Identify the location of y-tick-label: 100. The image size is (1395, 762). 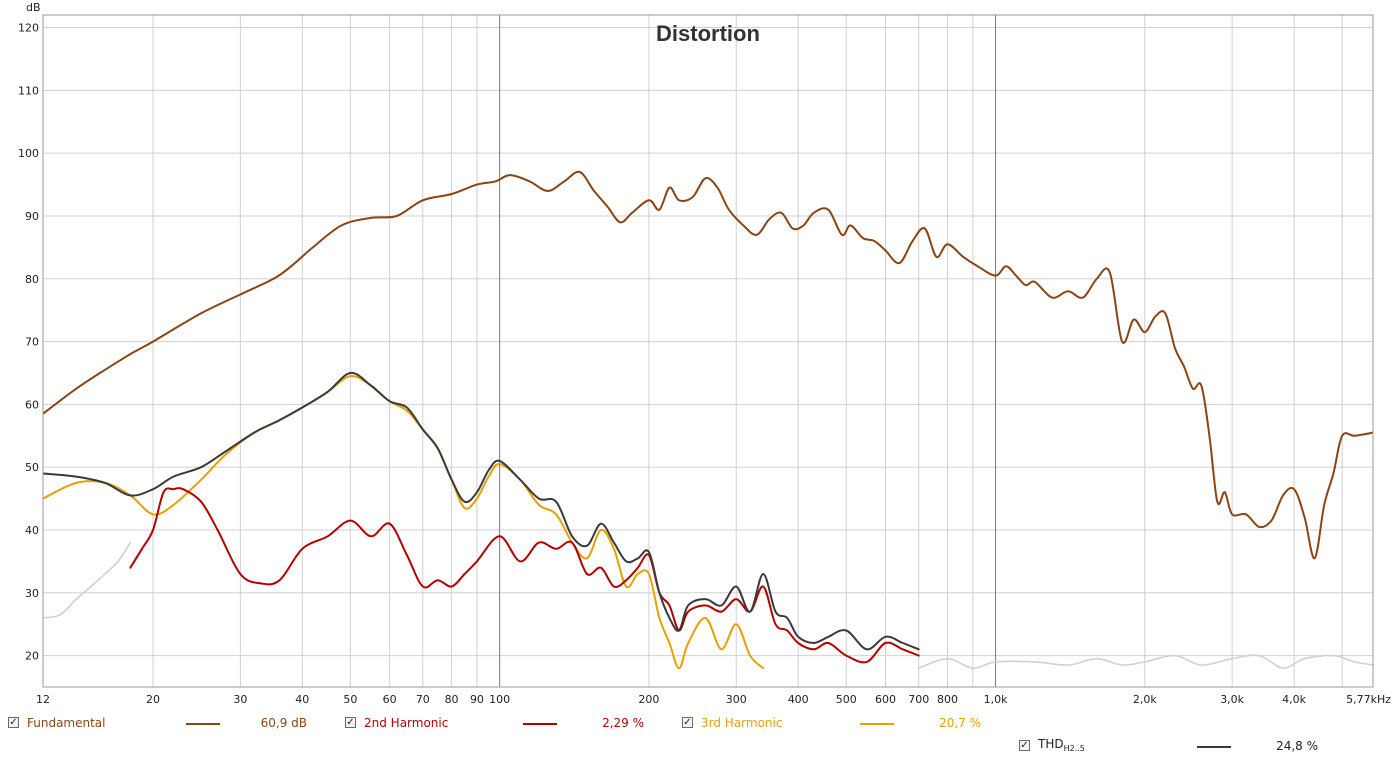
(28, 153).